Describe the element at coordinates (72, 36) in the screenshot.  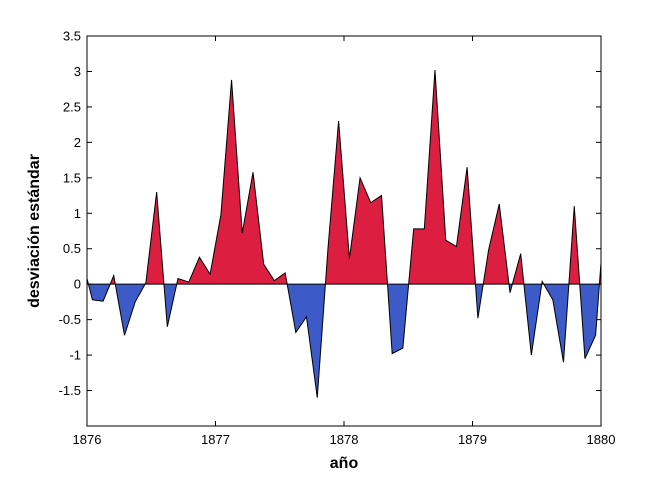
I see `y-tick-label: 3.5` at that location.